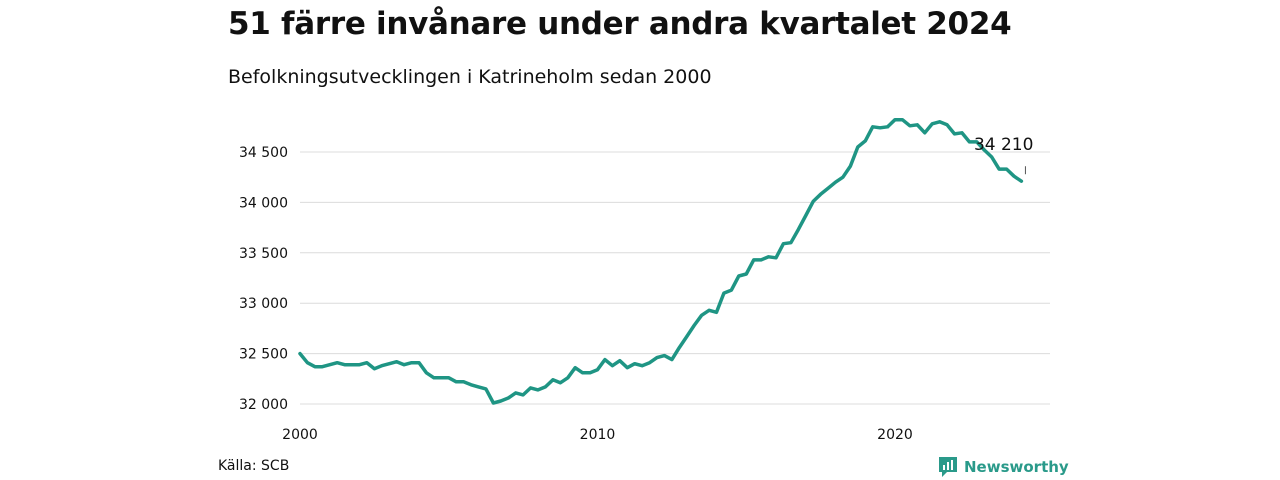  I want to click on brand-name: Newsworthy, so click(1016, 467).